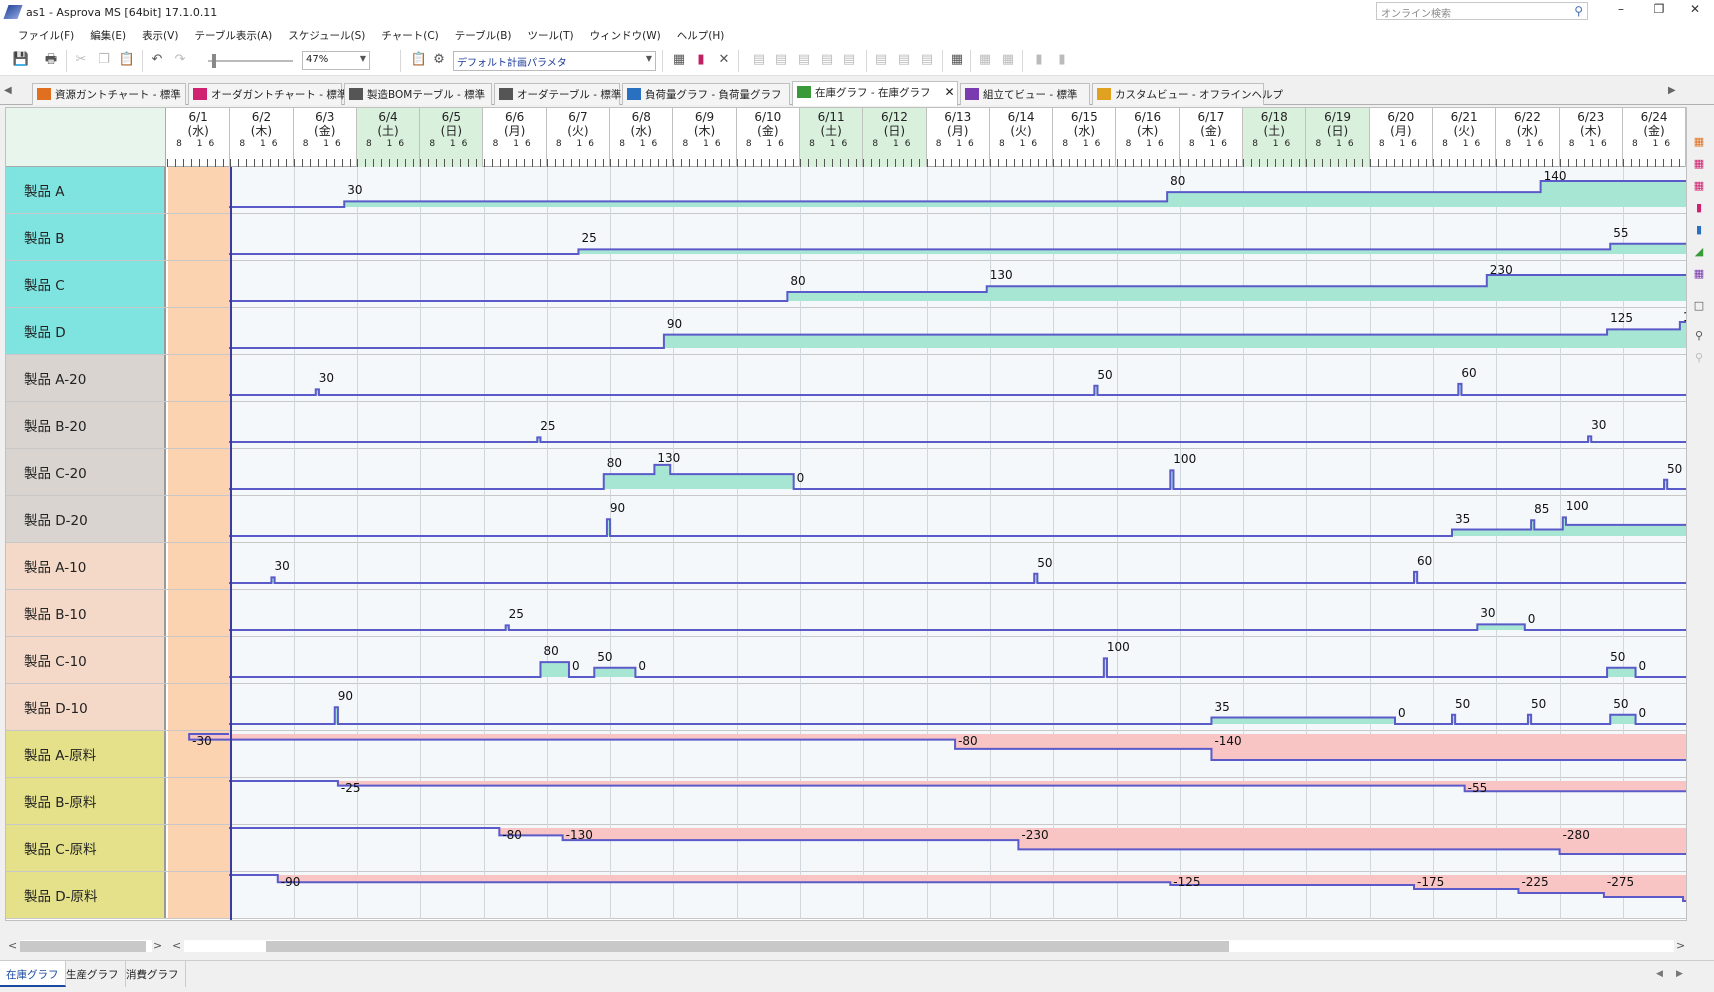  What do you see at coordinates (419, 59) in the screenshot?
I see `plan-param-icon: 📋` at bounding box center [419, 59].